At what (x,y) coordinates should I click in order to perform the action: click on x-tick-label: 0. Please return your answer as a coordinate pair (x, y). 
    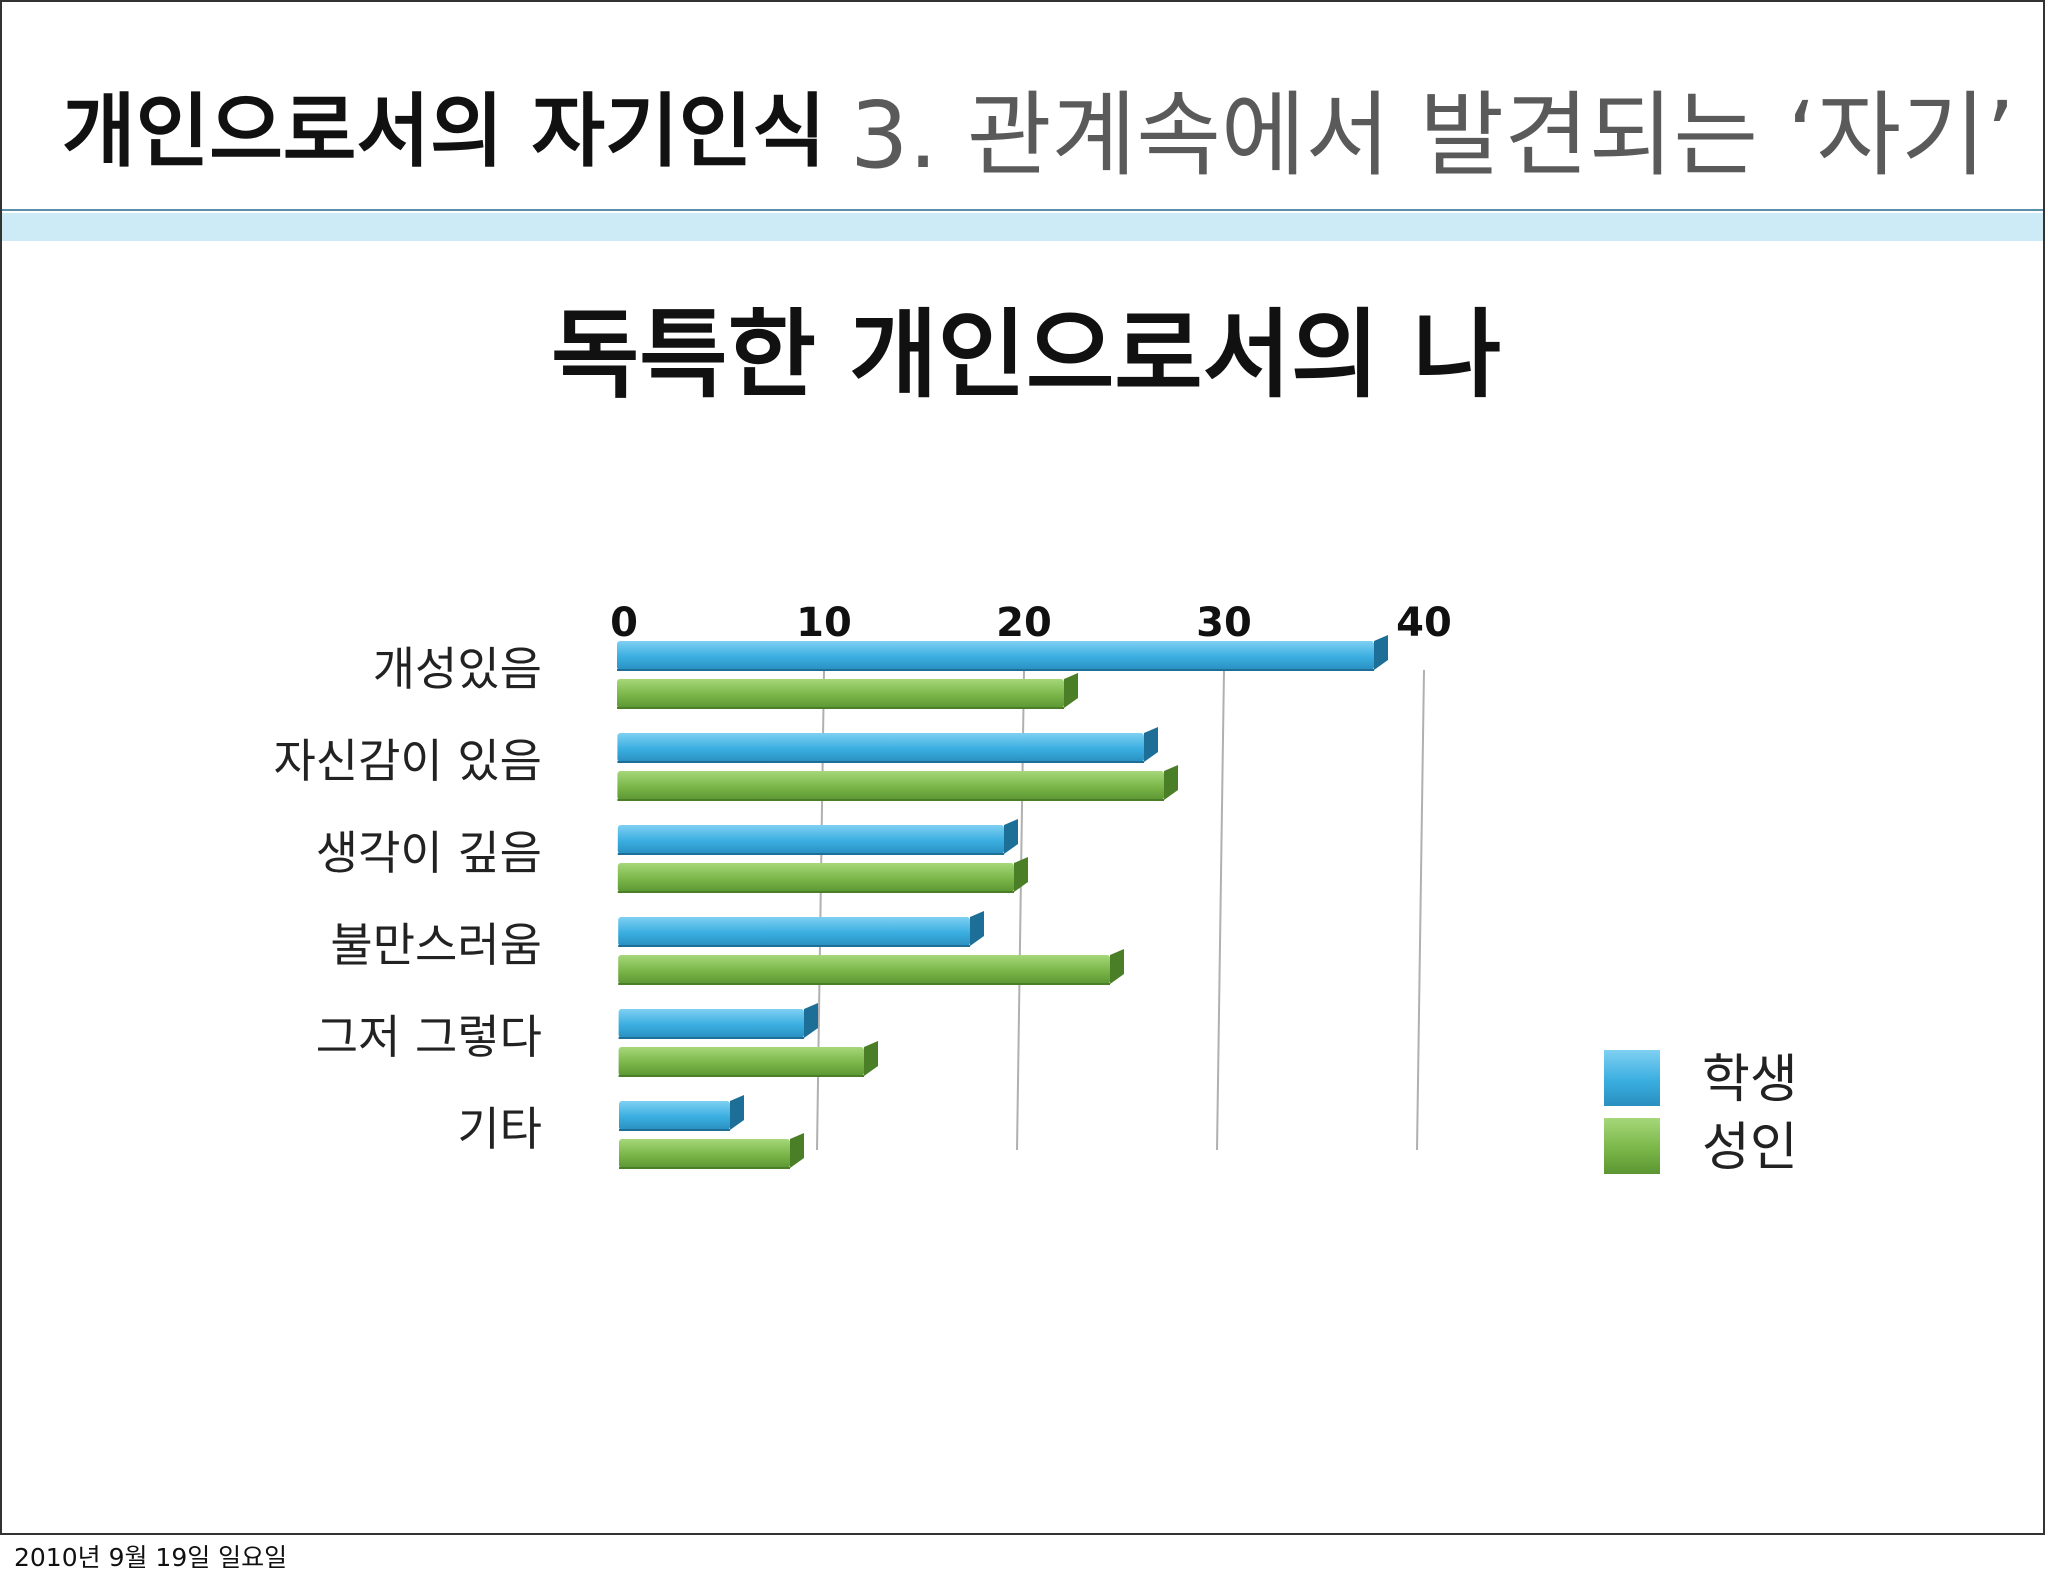
    Looking at the image, I should click on (624, 623).